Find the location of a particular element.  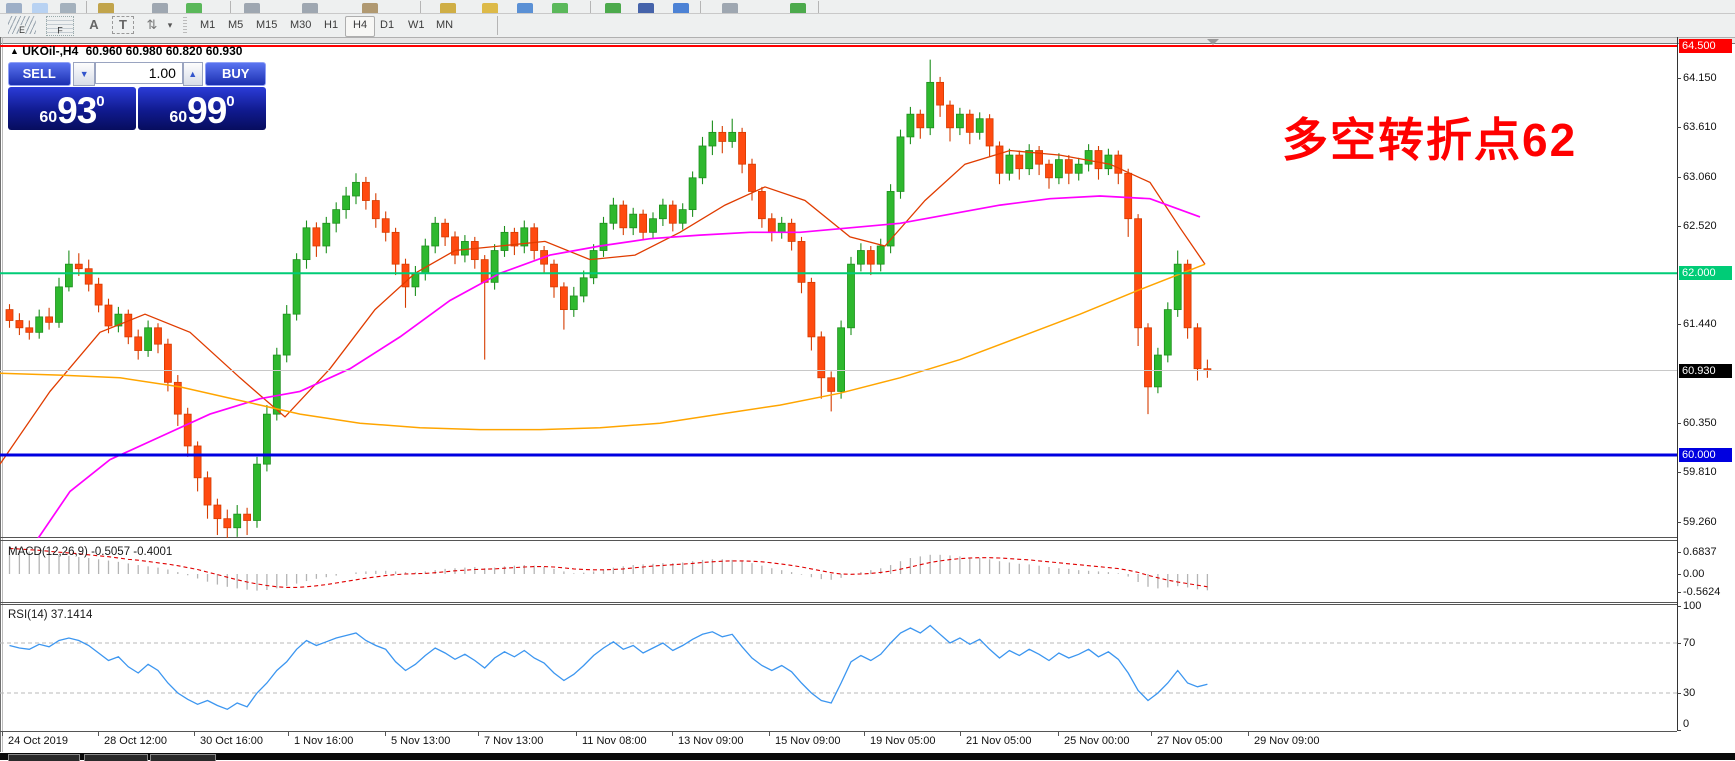

toolbar-main-row: E F A T ⇅ ▾ M1 M5 M15 M30 H1 H4 D1 W1 MN is located at coordinates (867, 26).